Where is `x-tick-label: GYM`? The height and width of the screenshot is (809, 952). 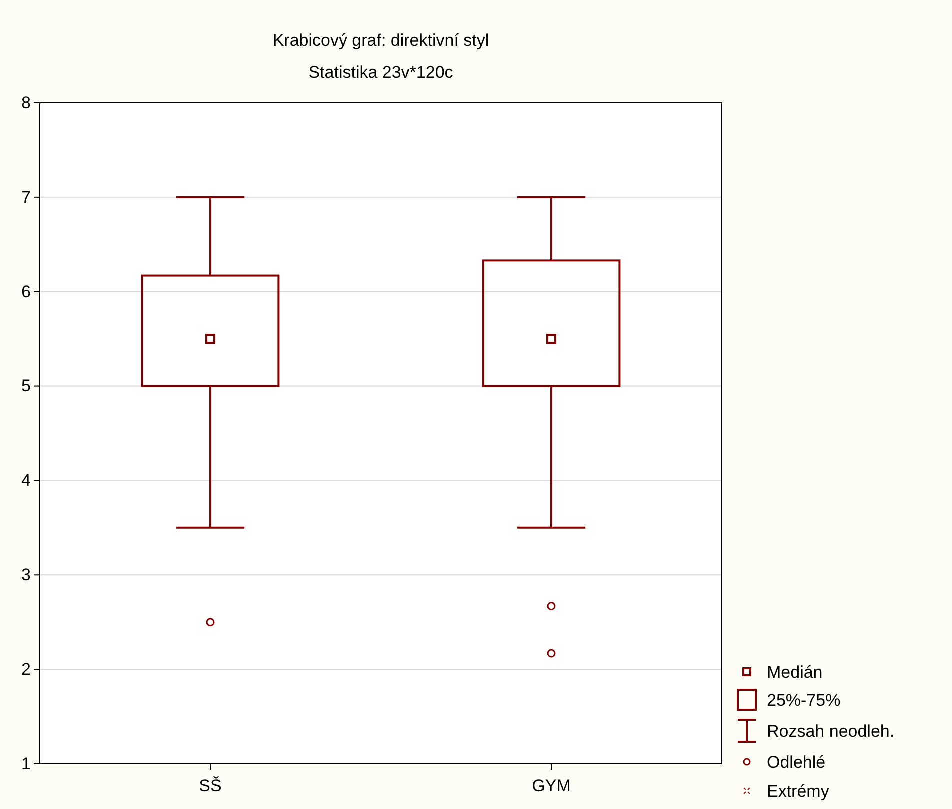
x-tick-label: GYM is located at coordinates (551, 786).